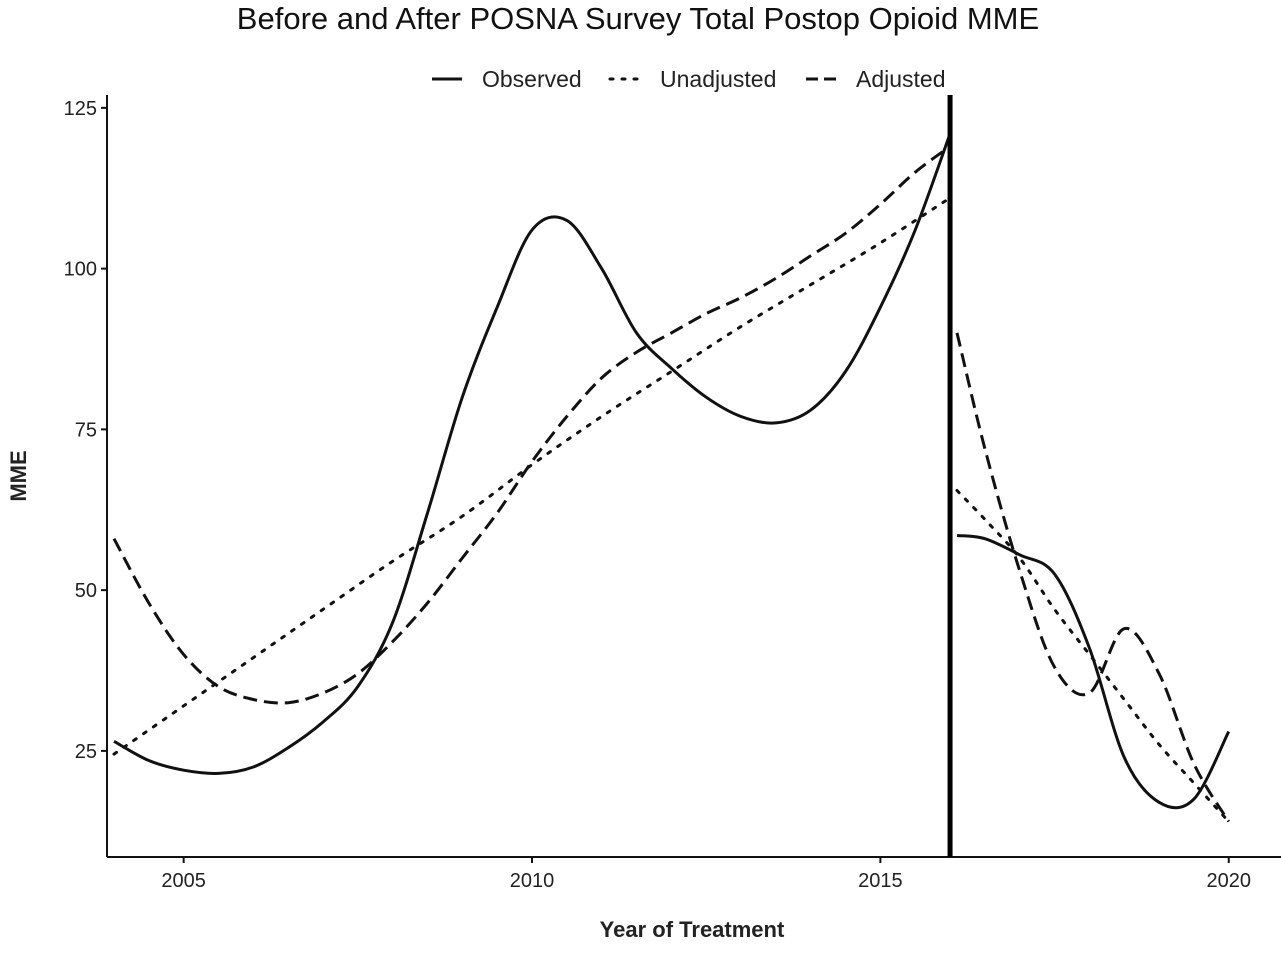 The width and height of the screenshot is (1281, 953). I want to click on y-tick-label: 25, so click(86, 752).